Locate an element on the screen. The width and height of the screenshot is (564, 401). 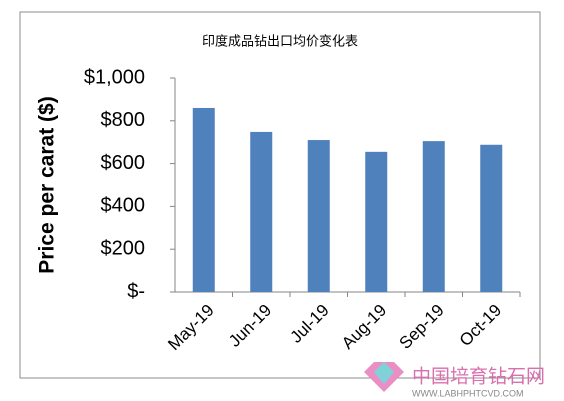
y-axis-title: Price per carat ($) is located at coordinates (47, 184).